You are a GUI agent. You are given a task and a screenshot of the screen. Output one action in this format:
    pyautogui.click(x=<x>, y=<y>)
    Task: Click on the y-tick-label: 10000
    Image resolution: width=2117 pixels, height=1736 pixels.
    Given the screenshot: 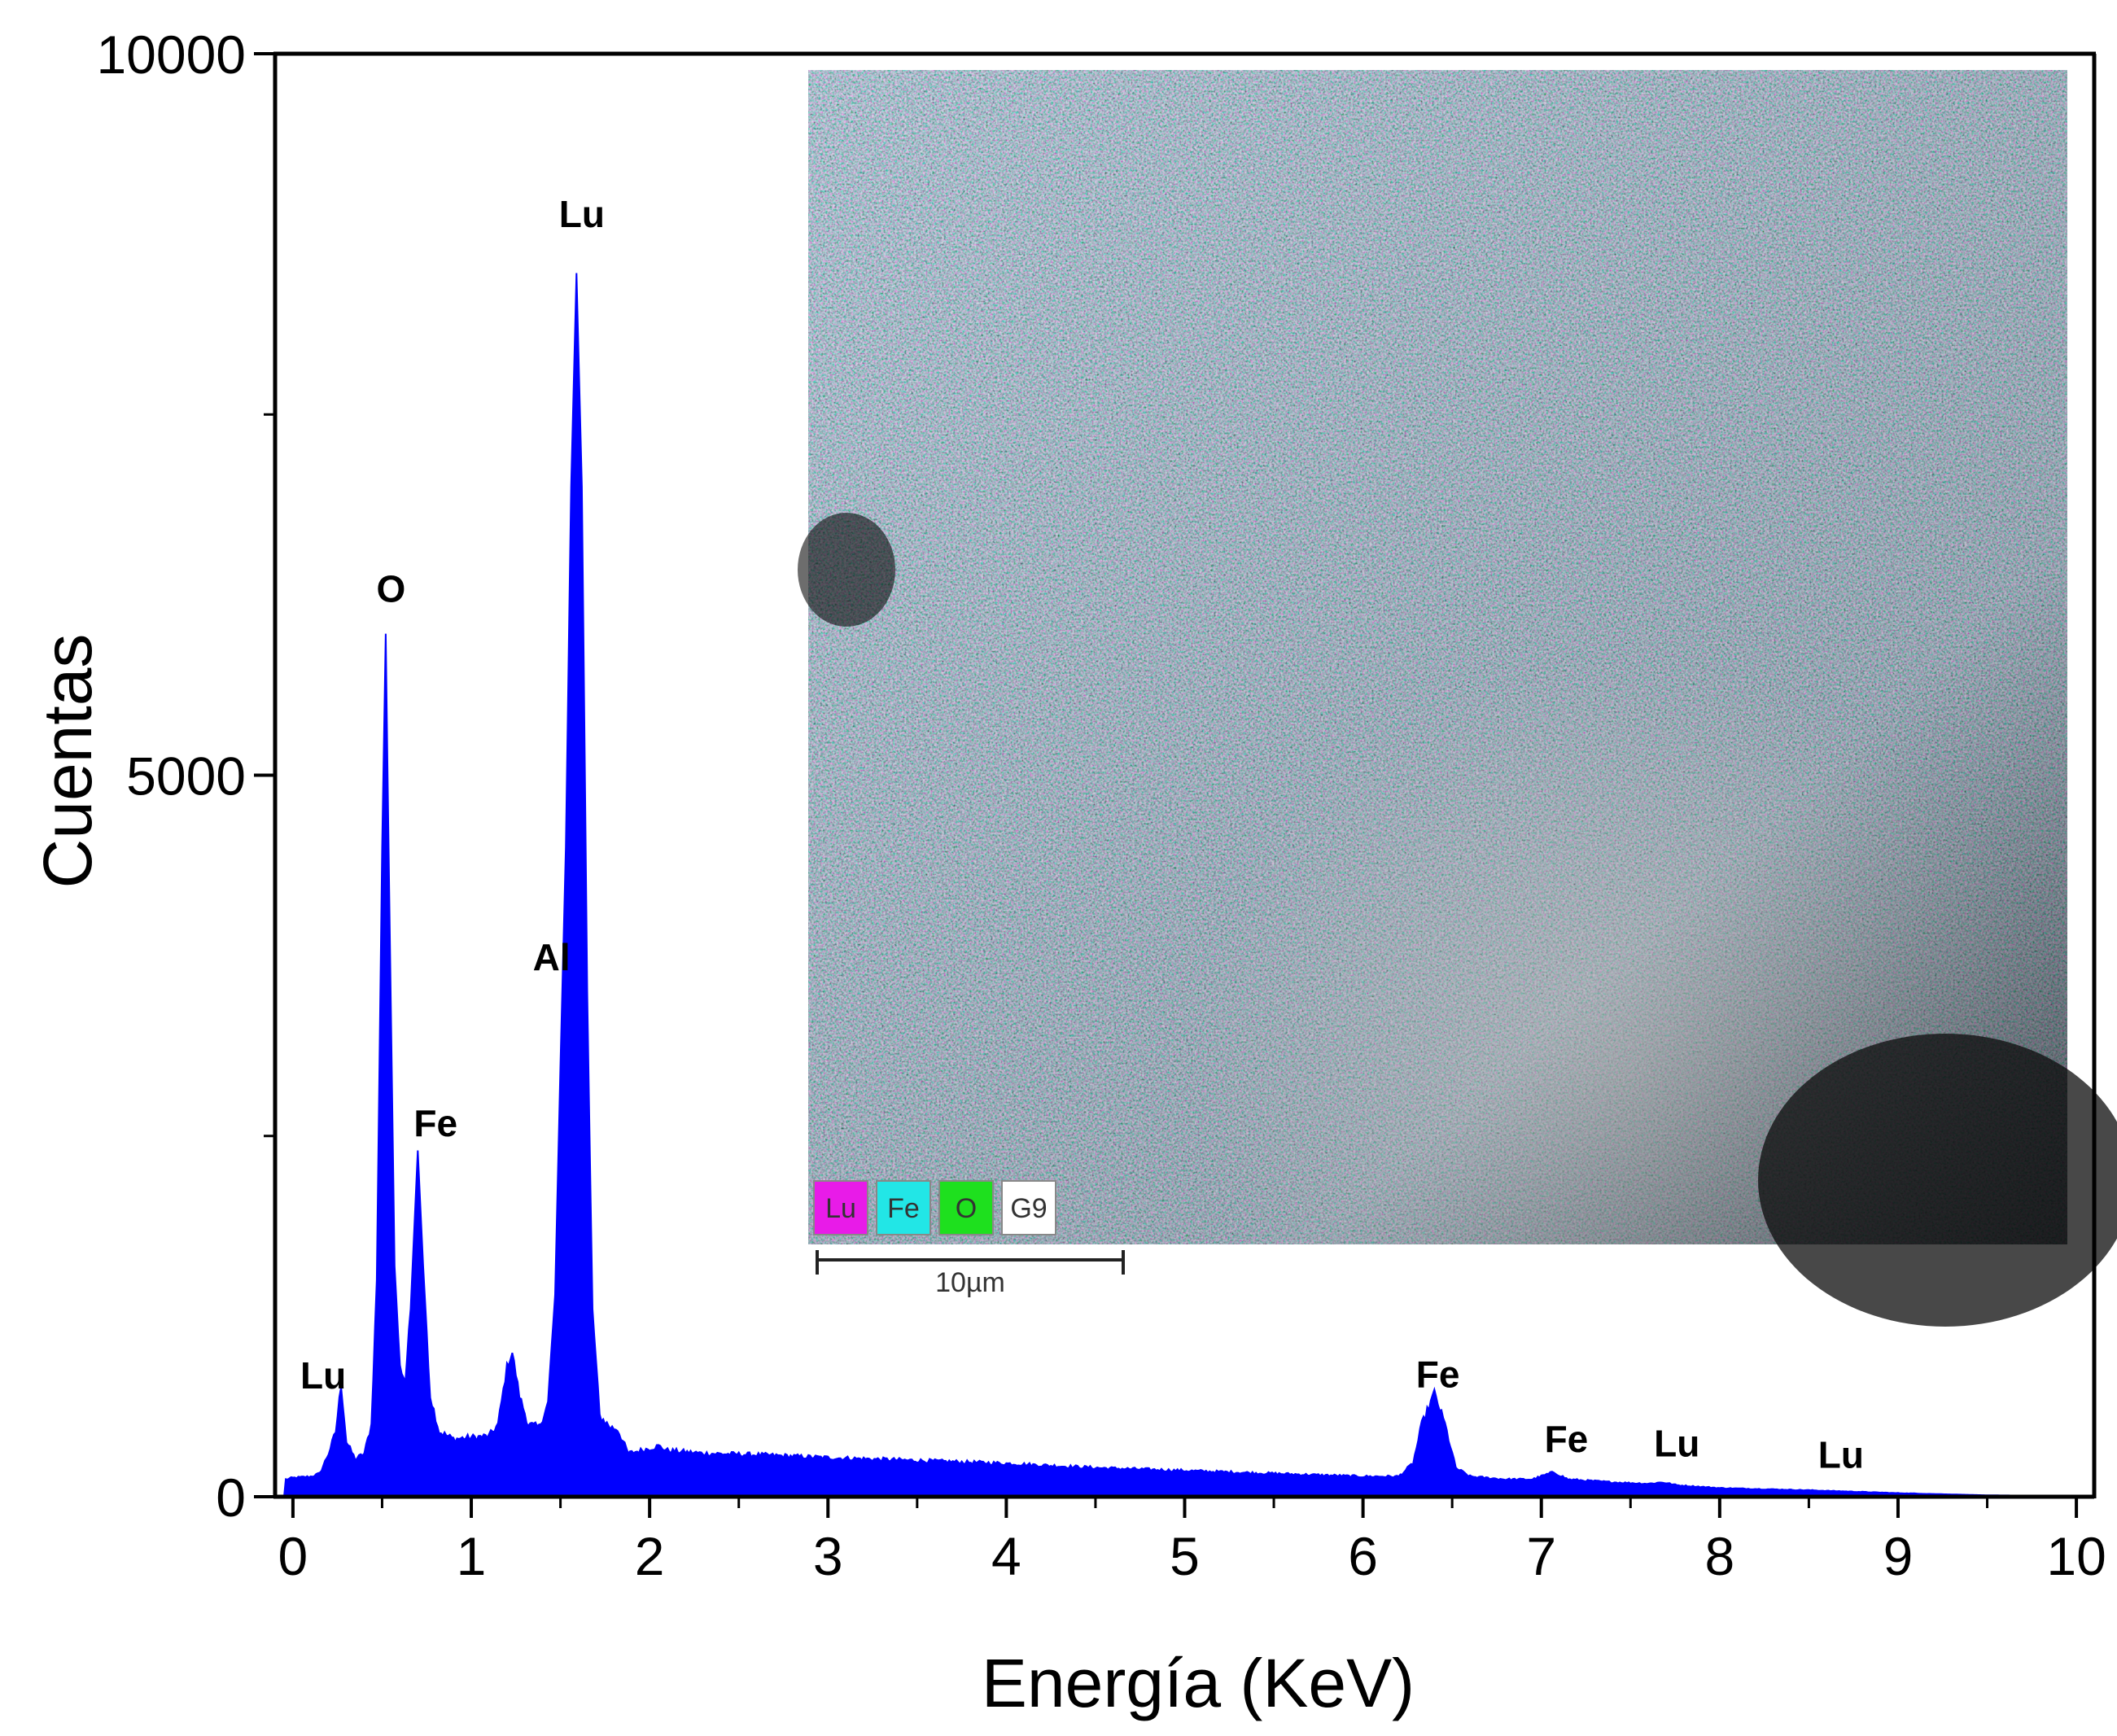 What is the action you would take?
    pyautogui.click(x=171, y=55)
    